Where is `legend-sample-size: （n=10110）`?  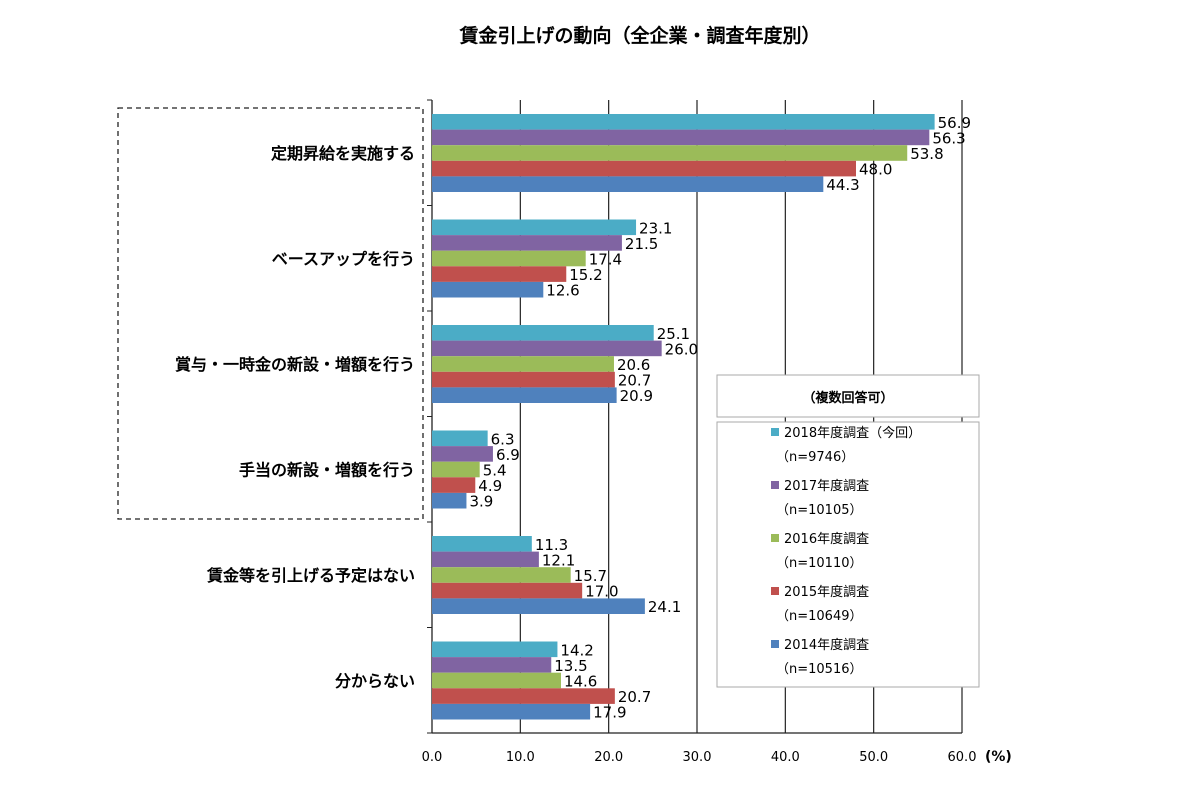 legend-sample-size: （n=10110） is located at coordinates (819, 563).